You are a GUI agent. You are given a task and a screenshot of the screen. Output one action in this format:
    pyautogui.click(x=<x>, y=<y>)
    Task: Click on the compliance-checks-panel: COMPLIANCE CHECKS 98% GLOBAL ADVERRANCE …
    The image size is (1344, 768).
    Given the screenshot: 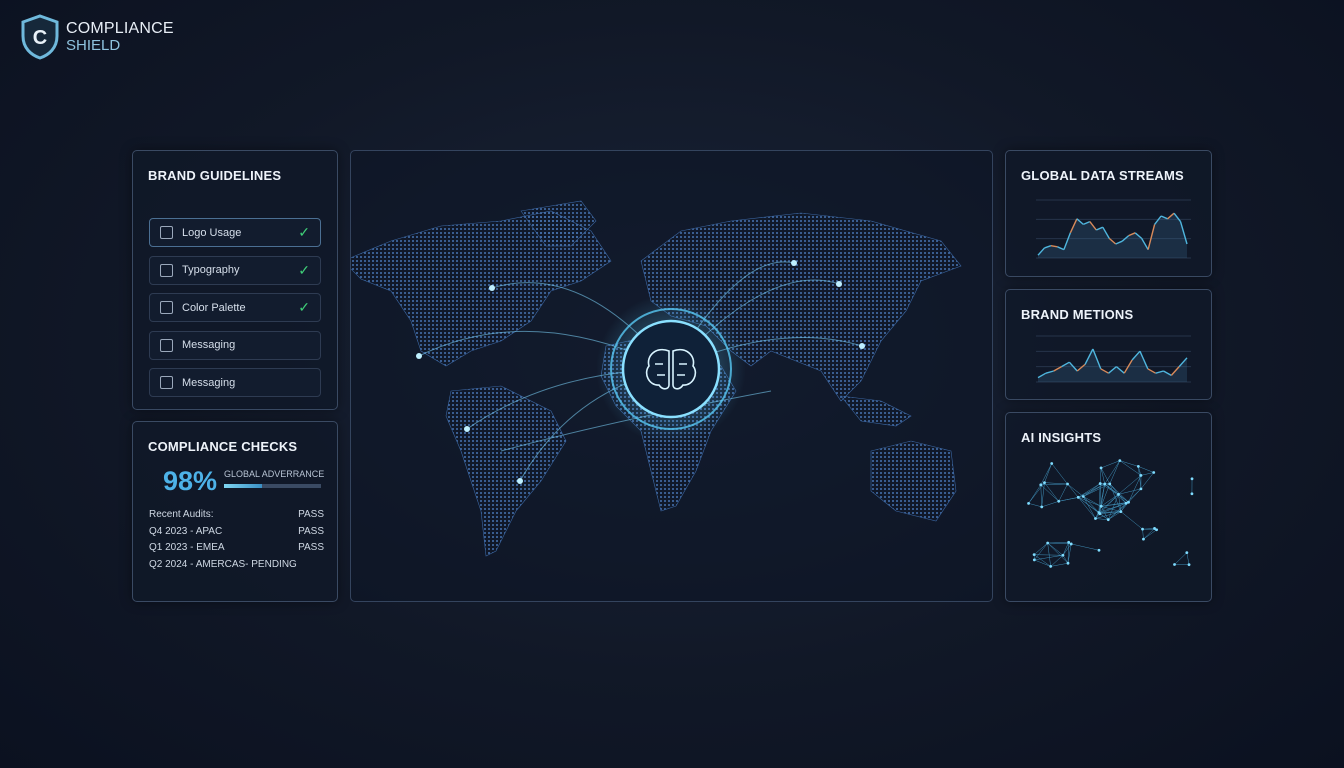 What is the action you would take?
    pyautogui.click(x=235, y=511)
    